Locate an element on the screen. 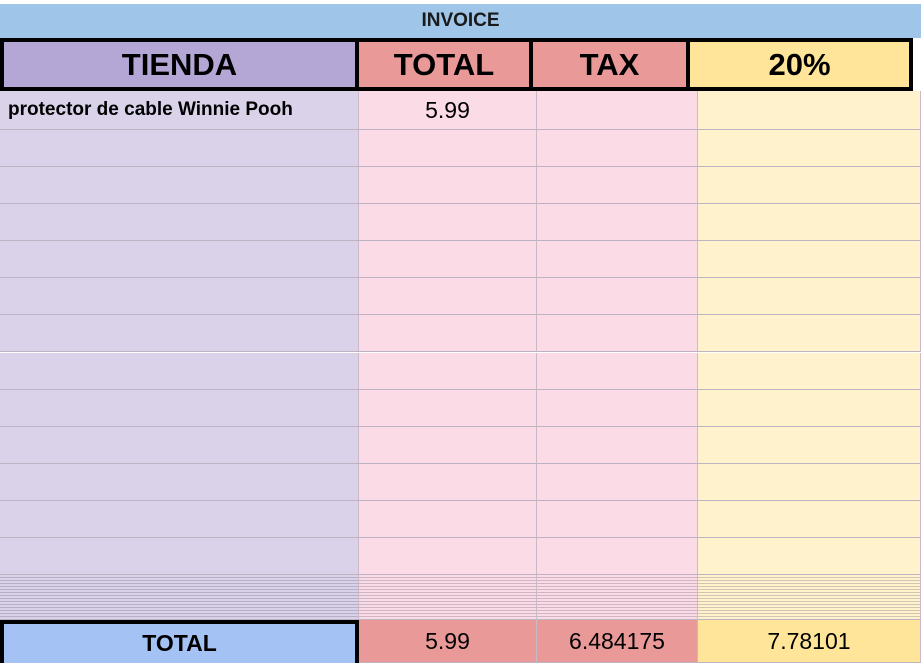  header-total: TOTAL is located at coordinates (444, 64).